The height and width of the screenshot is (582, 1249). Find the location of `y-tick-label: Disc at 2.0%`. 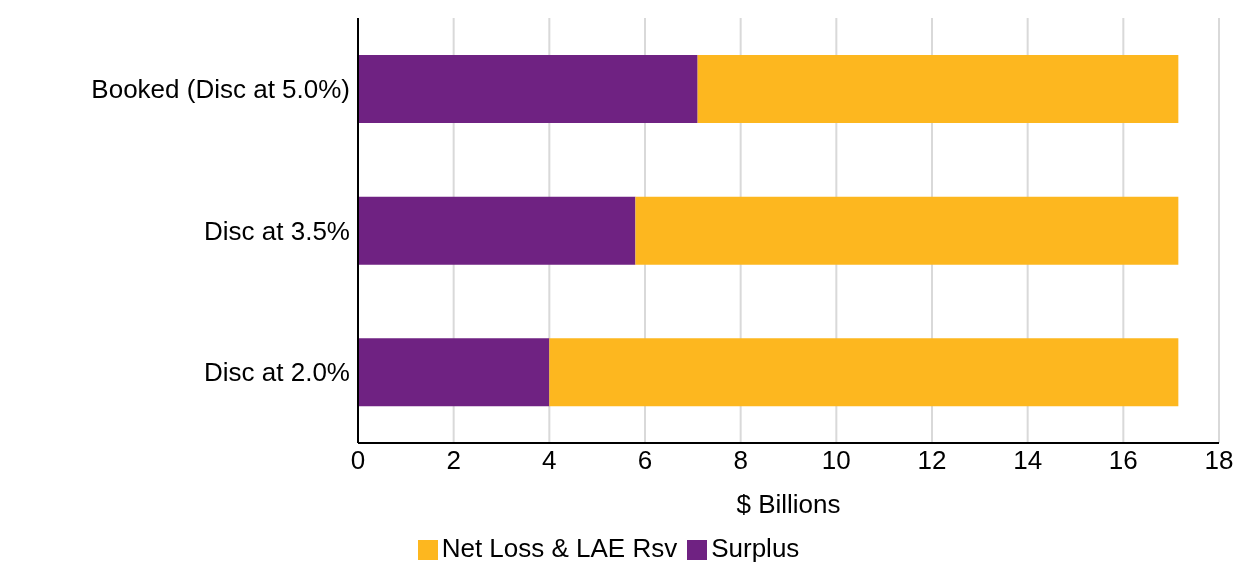

y-tick-label: Disc at 2.0% is located at coordinates (277, 372).